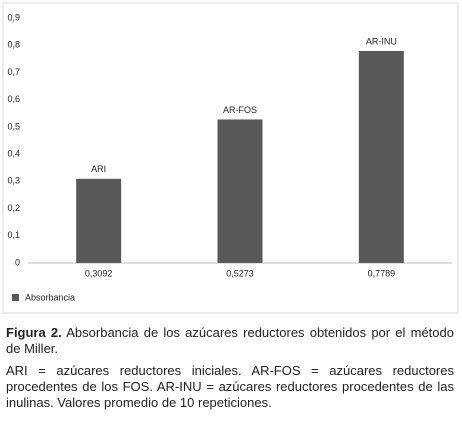  Describe the element at coordinates (50, 297) in the screenshot. I see `legend-label: Absorbancia` at that location.